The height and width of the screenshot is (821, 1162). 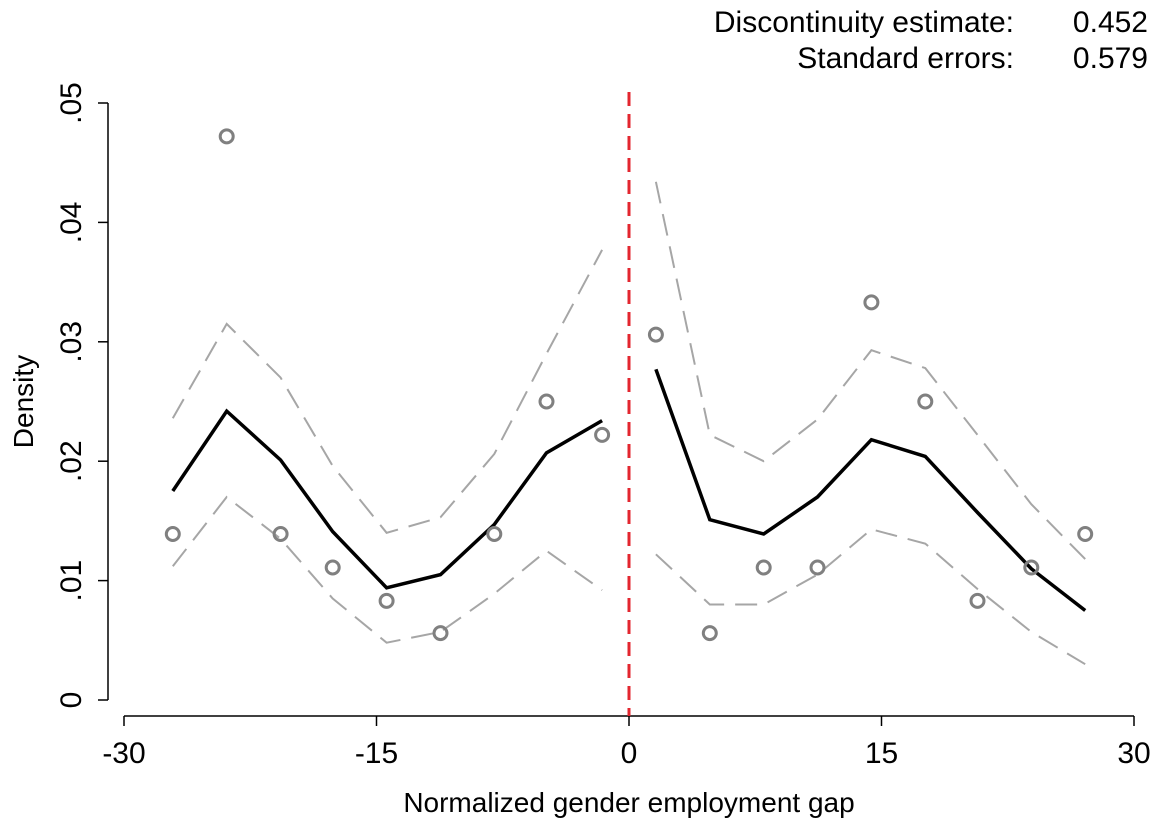 I want to click on standard-errors-value: 0.579, so click(x=1110, y=58).